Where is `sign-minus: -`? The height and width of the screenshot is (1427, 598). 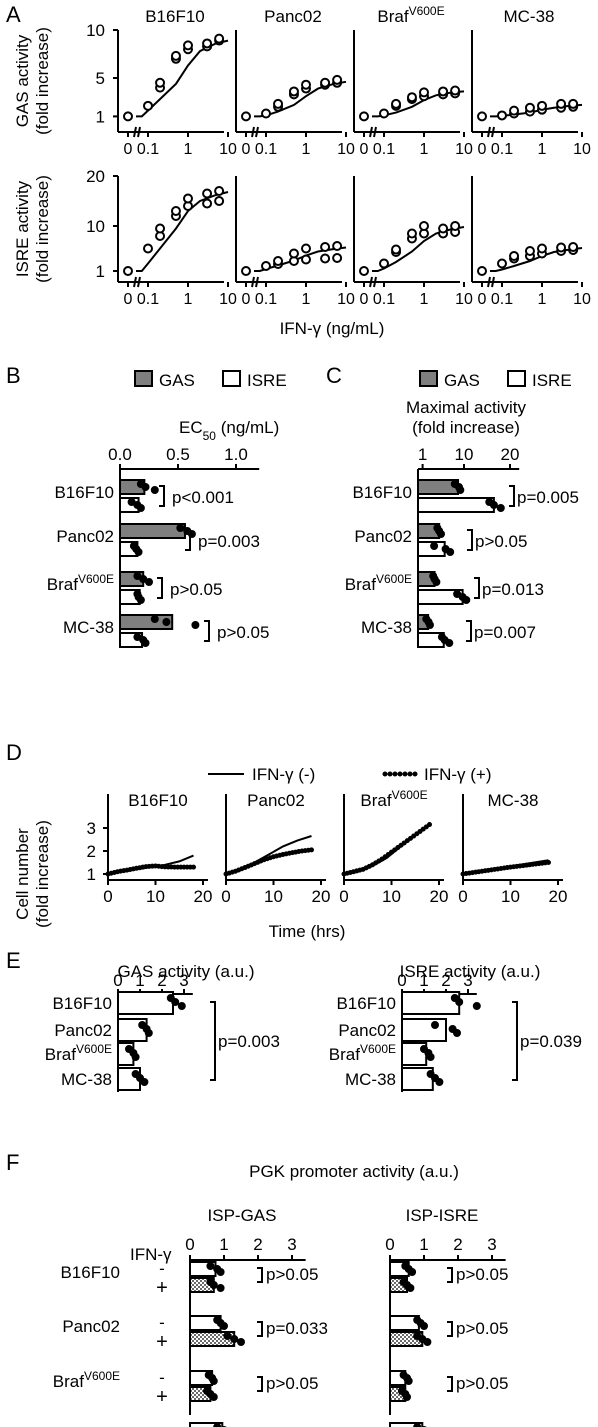 sign-minus: - is located at coordinates (162, 1268).